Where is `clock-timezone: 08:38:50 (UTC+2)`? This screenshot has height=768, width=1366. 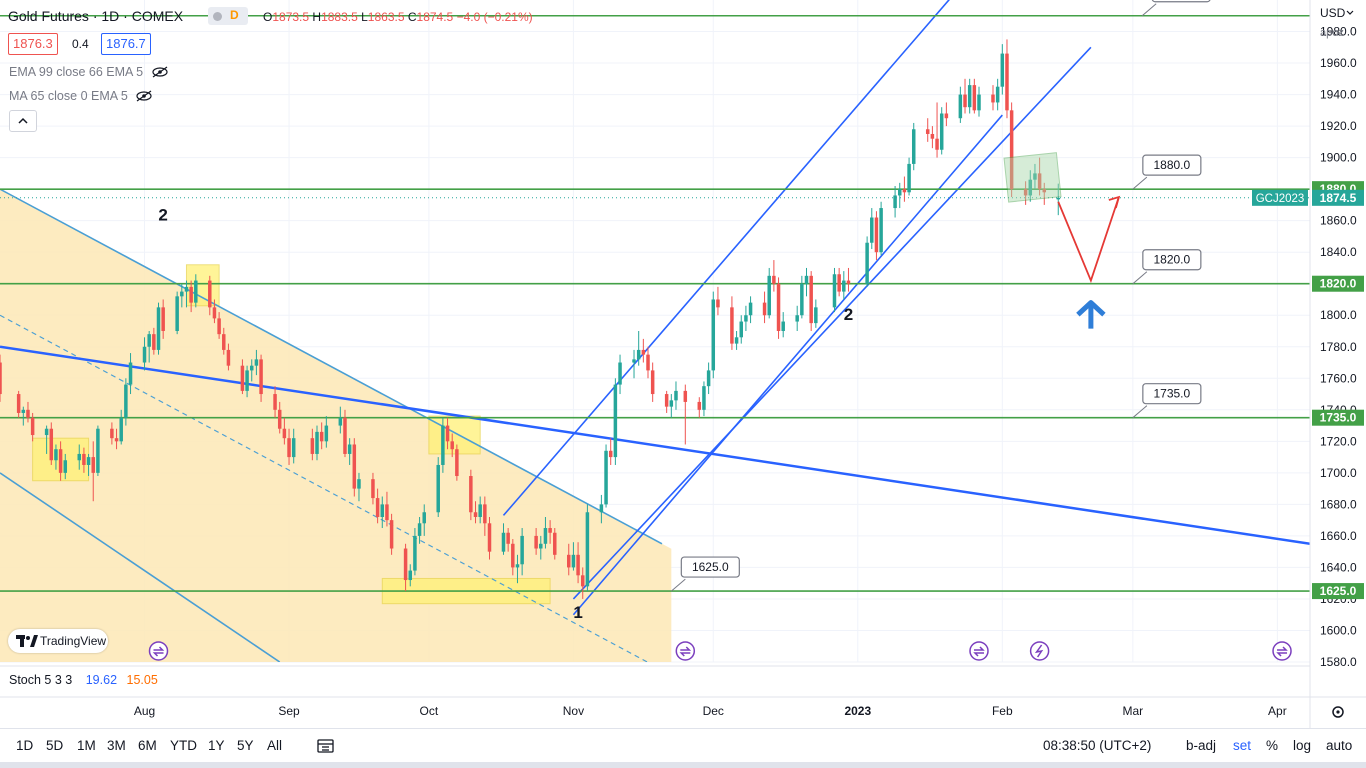 clock-timezone: 08:38:50 (UTC+2) is located at coordinates (1097, 745).